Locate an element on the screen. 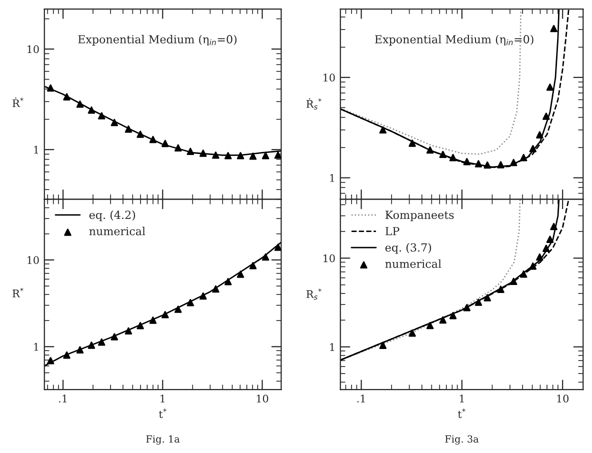 The image size is (592, 453). y-axis-title: R$^{*}$ is located at coordinates (18, 293).